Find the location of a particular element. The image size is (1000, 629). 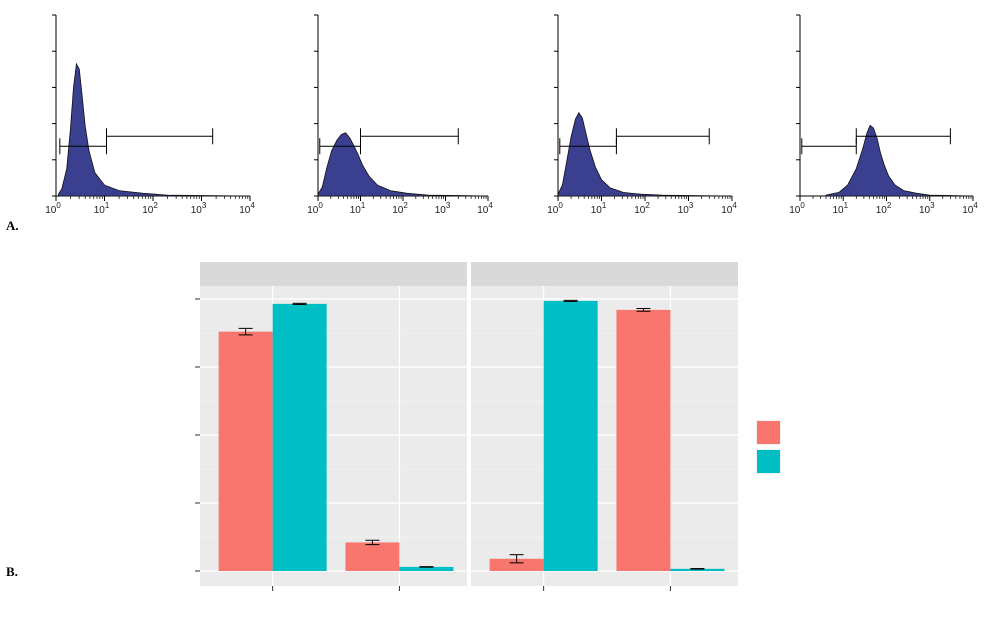

histogram-panel-1: 10⁰ 10¹ 10² 10³ 10⁴ is located at coordinates (150, 115).